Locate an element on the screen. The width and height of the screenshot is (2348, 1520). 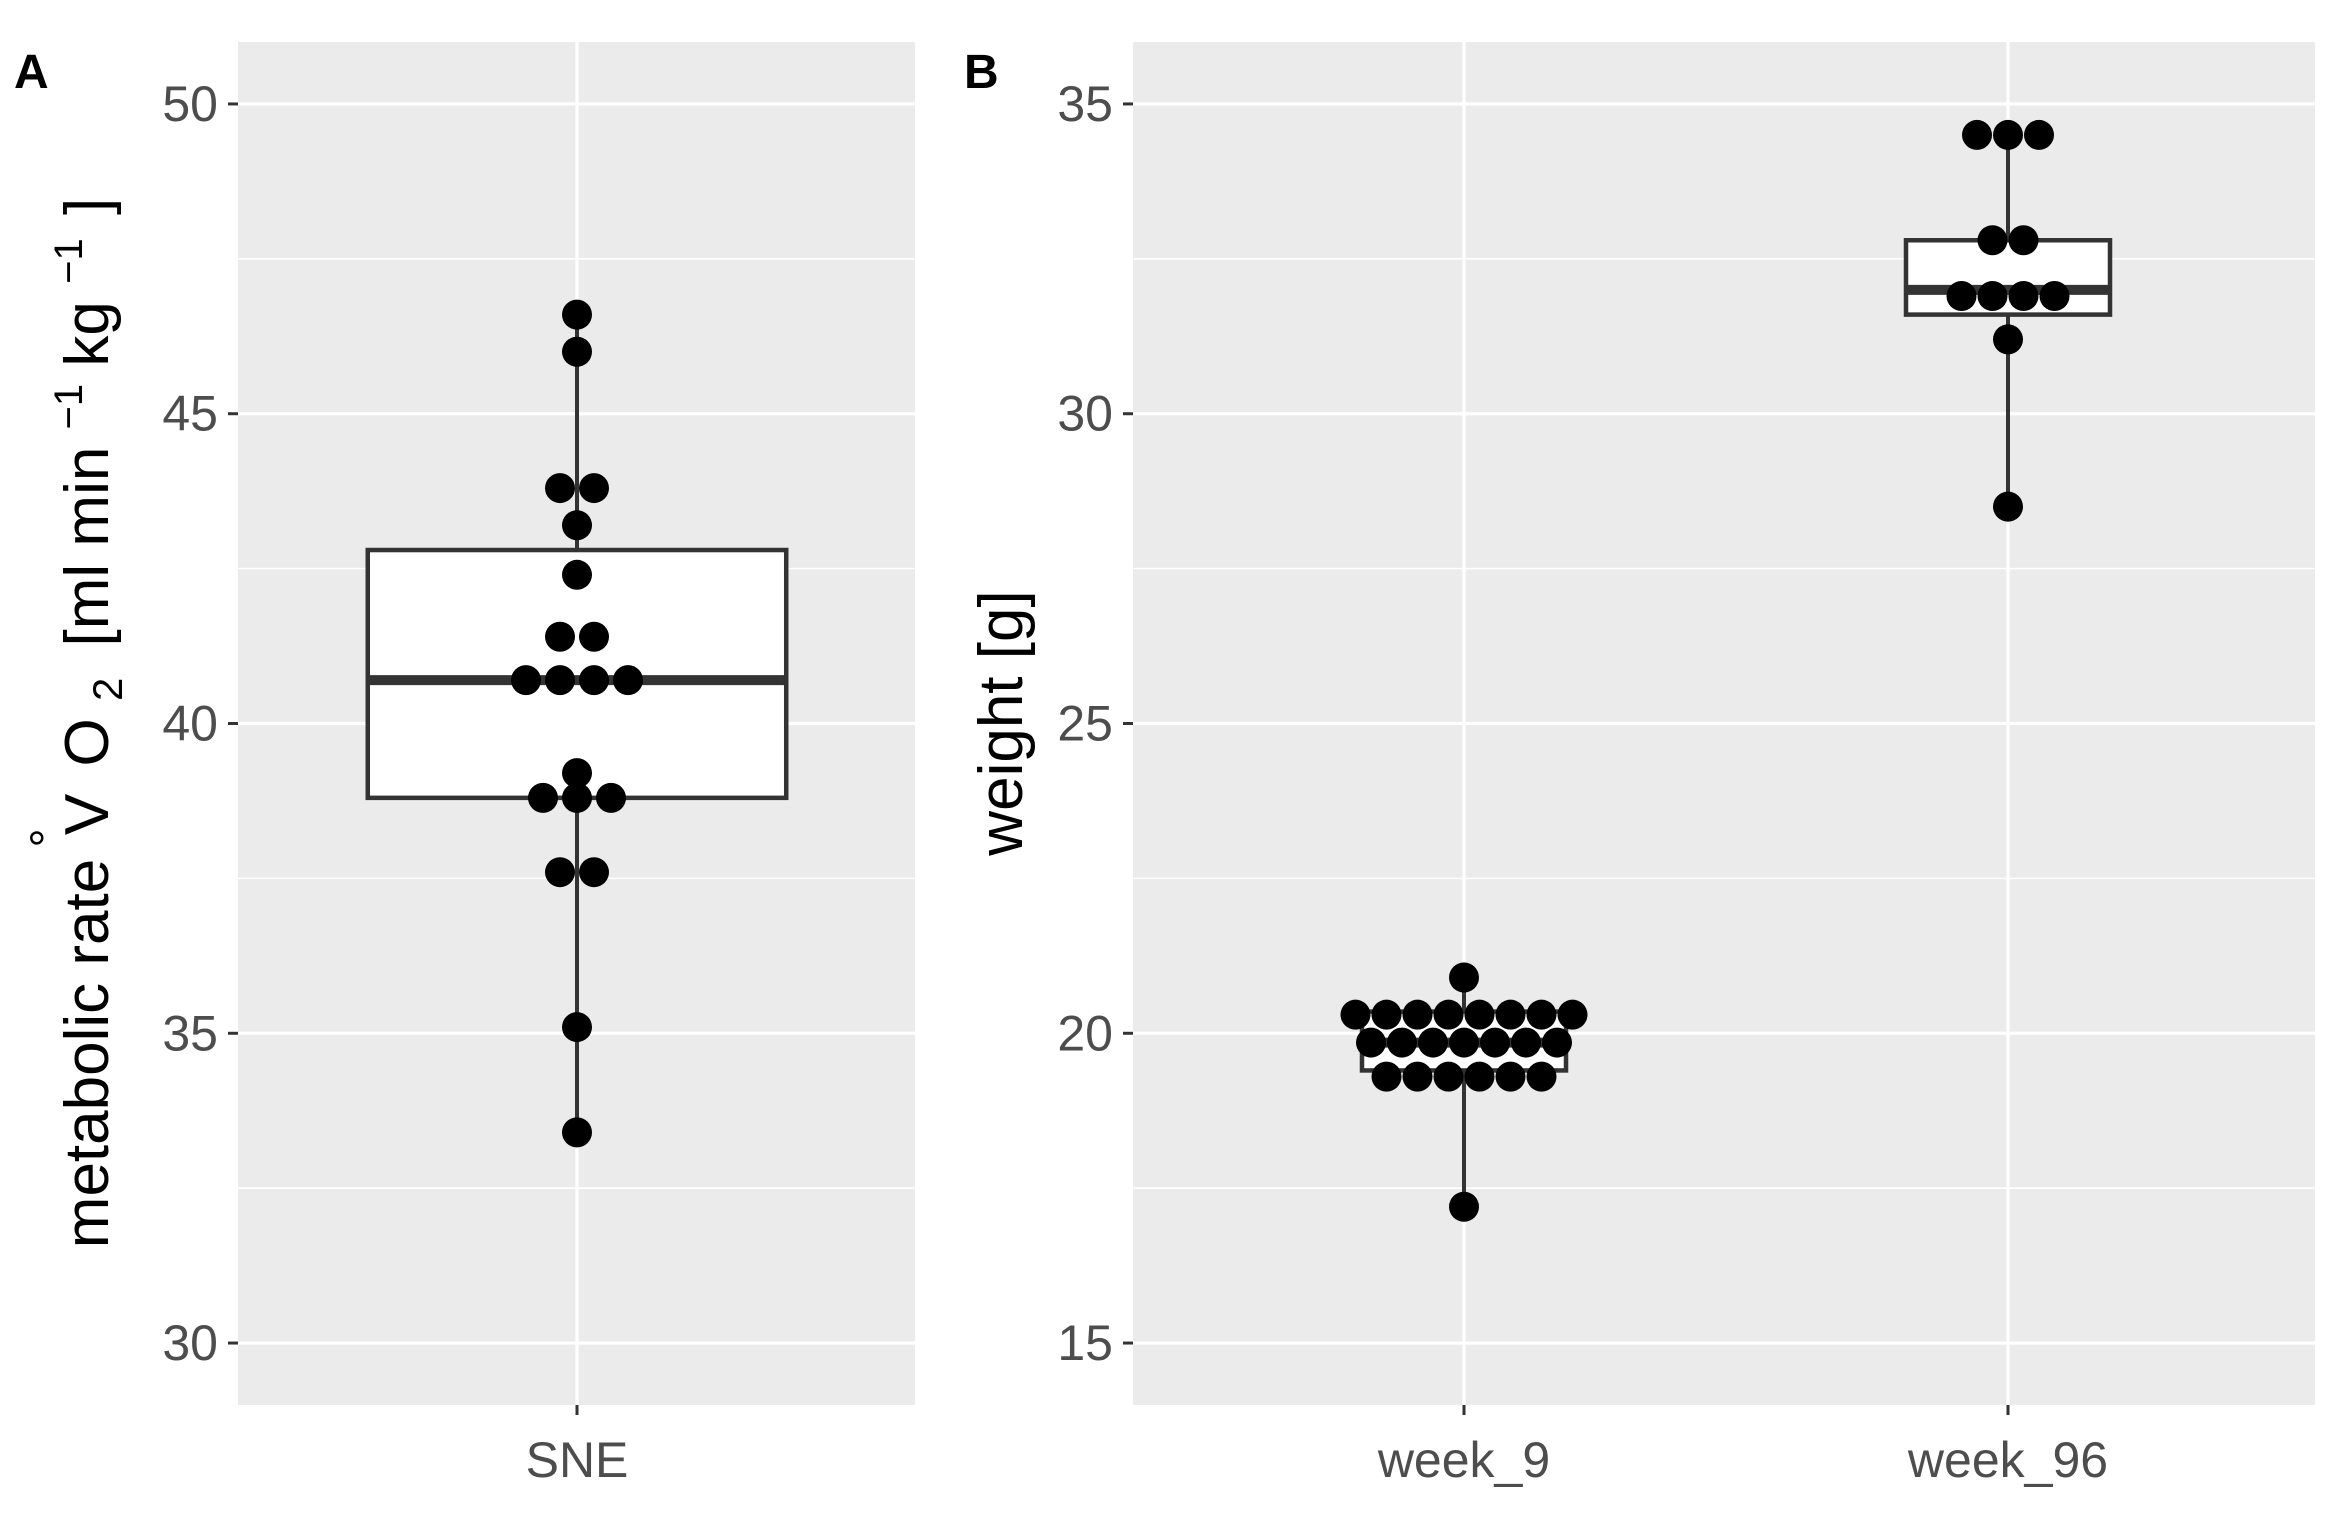
panel-a-x-ticks: SNE is located at coordinates (577, 1446).